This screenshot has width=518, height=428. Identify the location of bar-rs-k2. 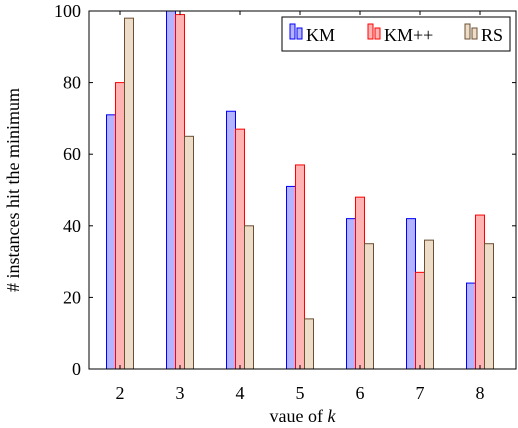
(129, 193).